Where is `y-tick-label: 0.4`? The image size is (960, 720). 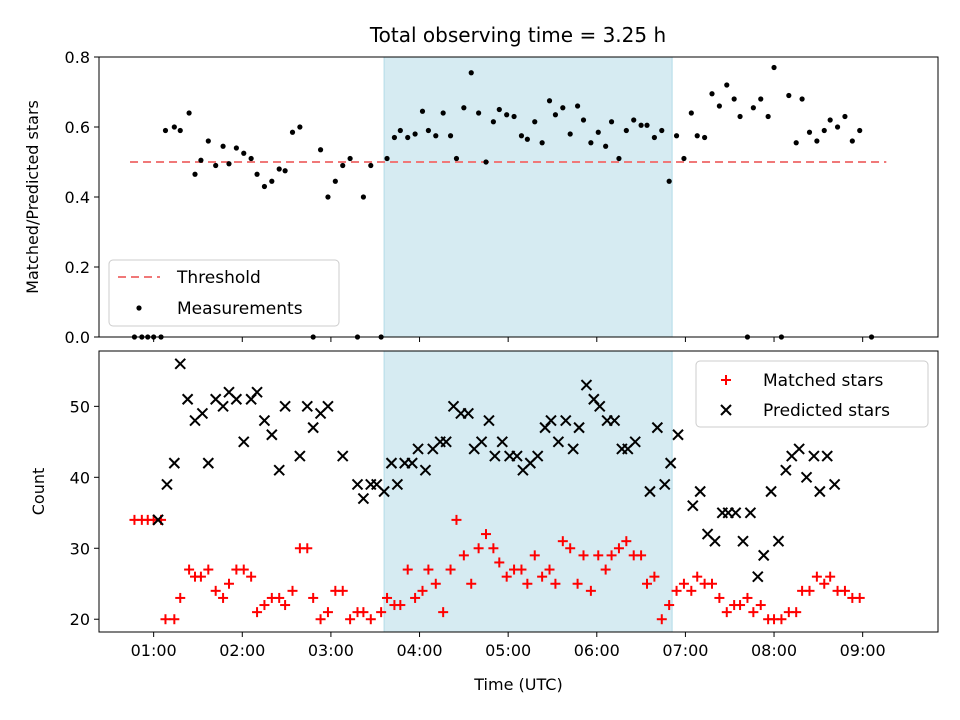
y-tick-label: 0.4 is located at coordinates (77, 197).